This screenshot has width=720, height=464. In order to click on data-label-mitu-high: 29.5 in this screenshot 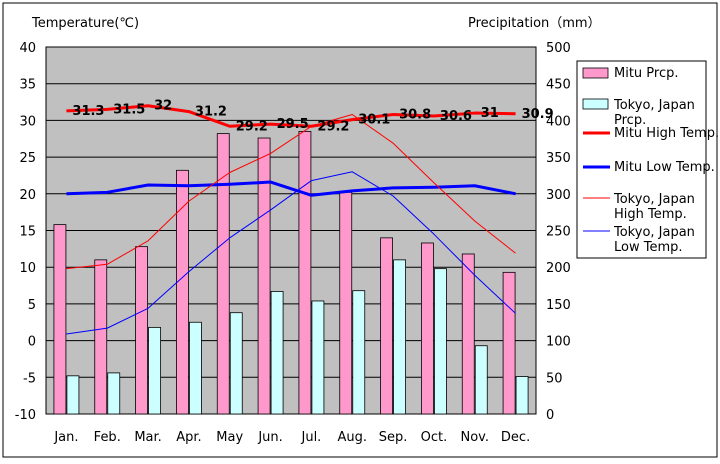, I will do `click(293, 124)`.